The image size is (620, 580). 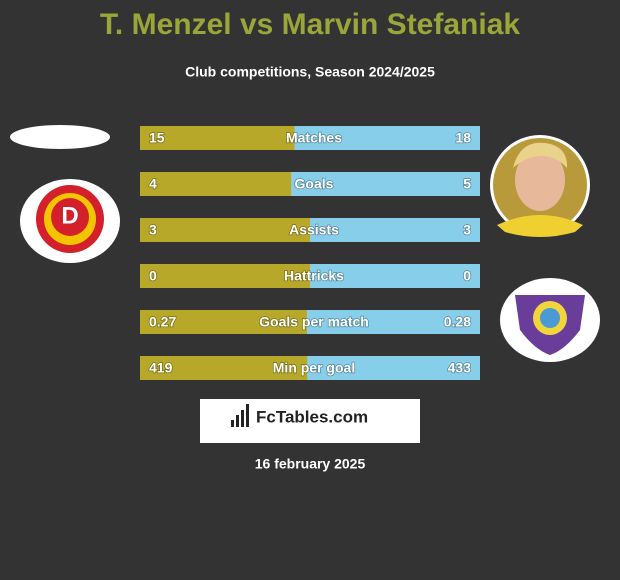 I want to click on date: 16 february 2025, so click(x=310, y=464).